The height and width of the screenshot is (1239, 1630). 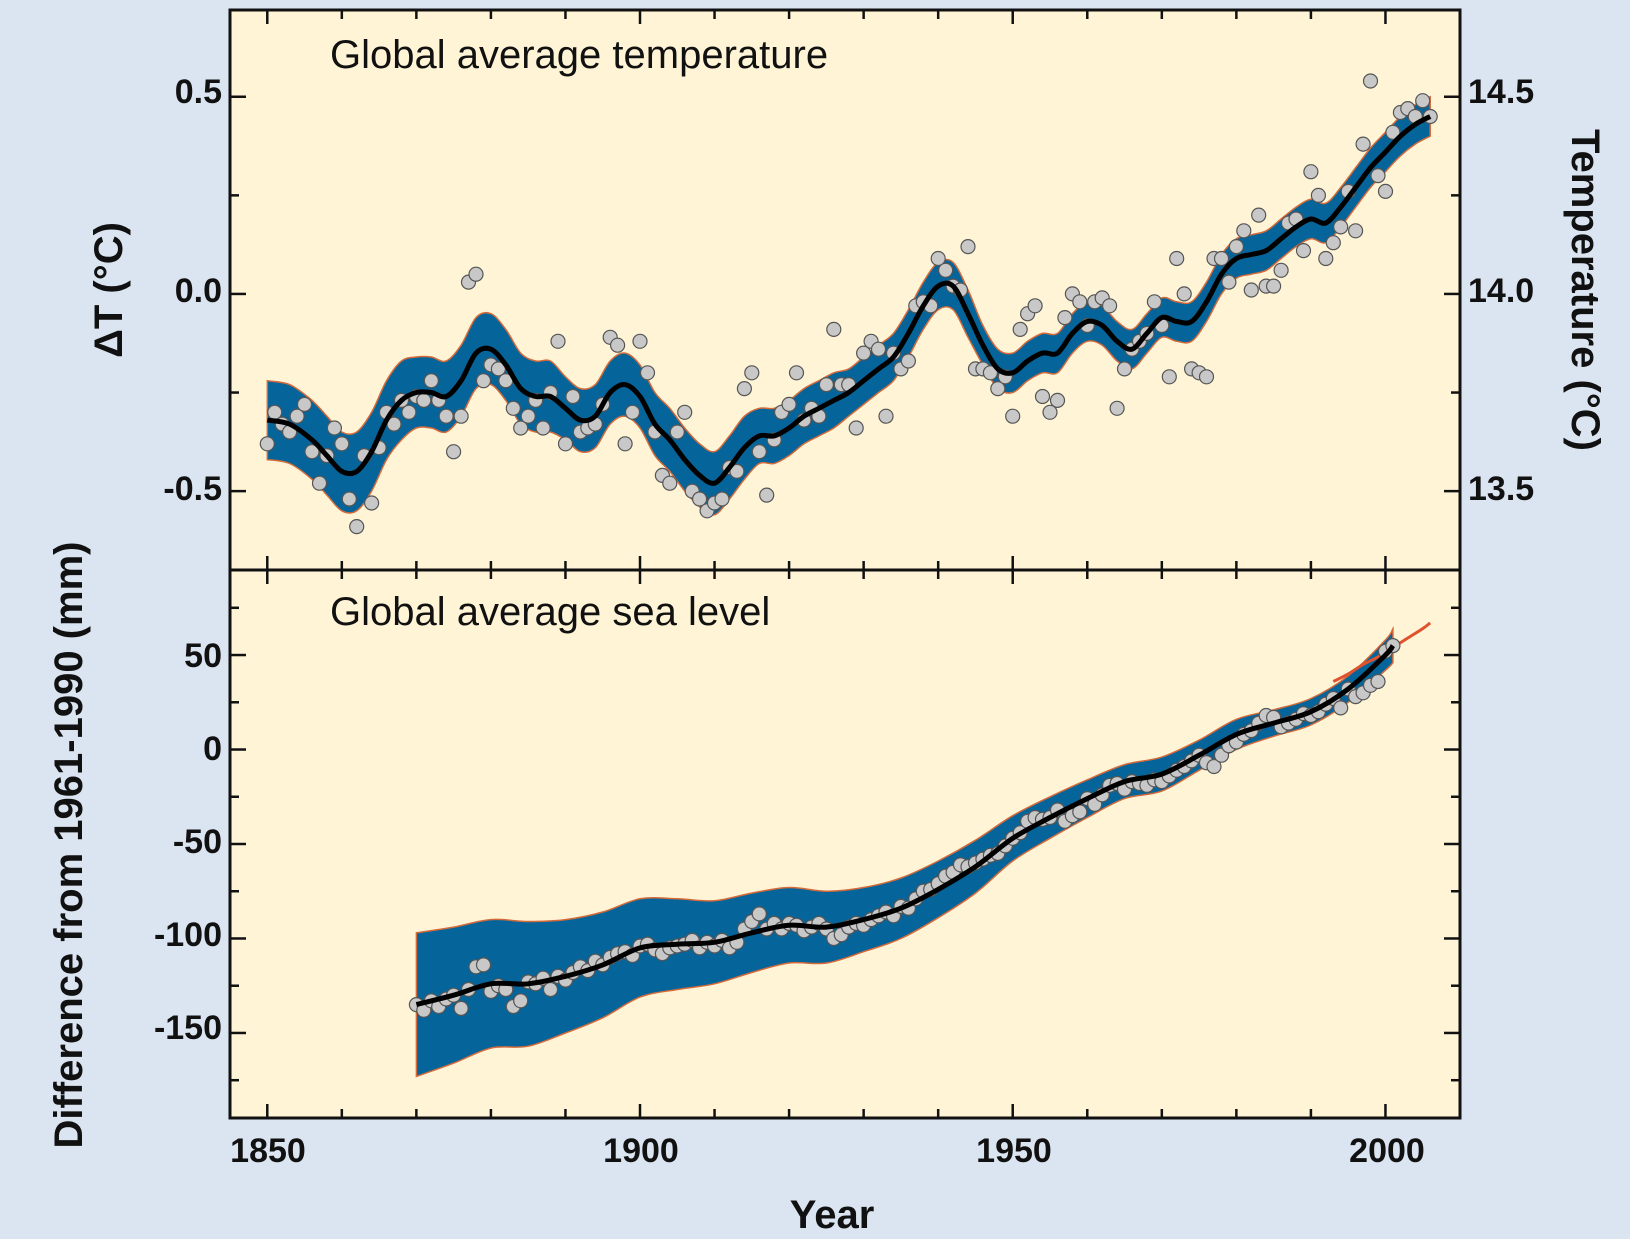 I want to click on sea-y-tick-label: -150, so click(x=188, y=1028).